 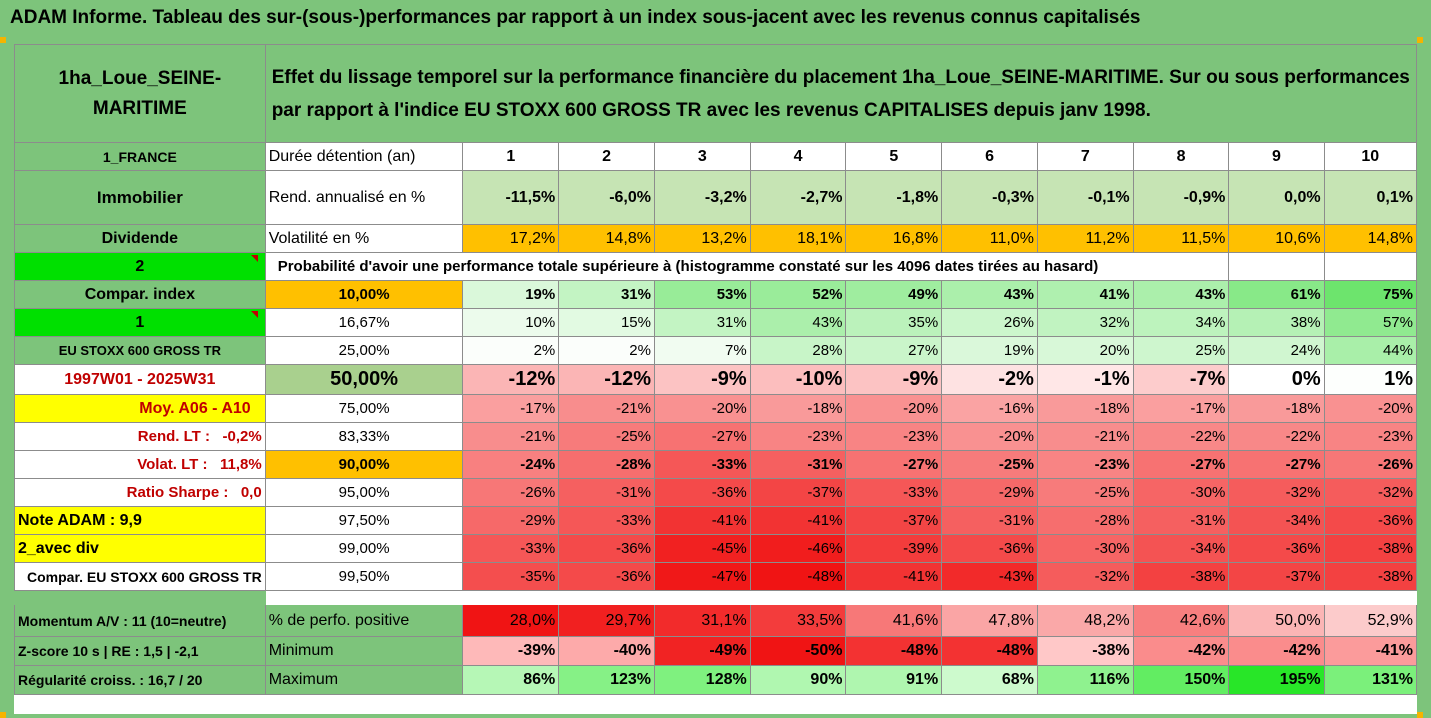 What do you see at coordinates (1276, 294) in the screenshot?
I see `quantile-value: 61%` at bounding box center [1276, 294].